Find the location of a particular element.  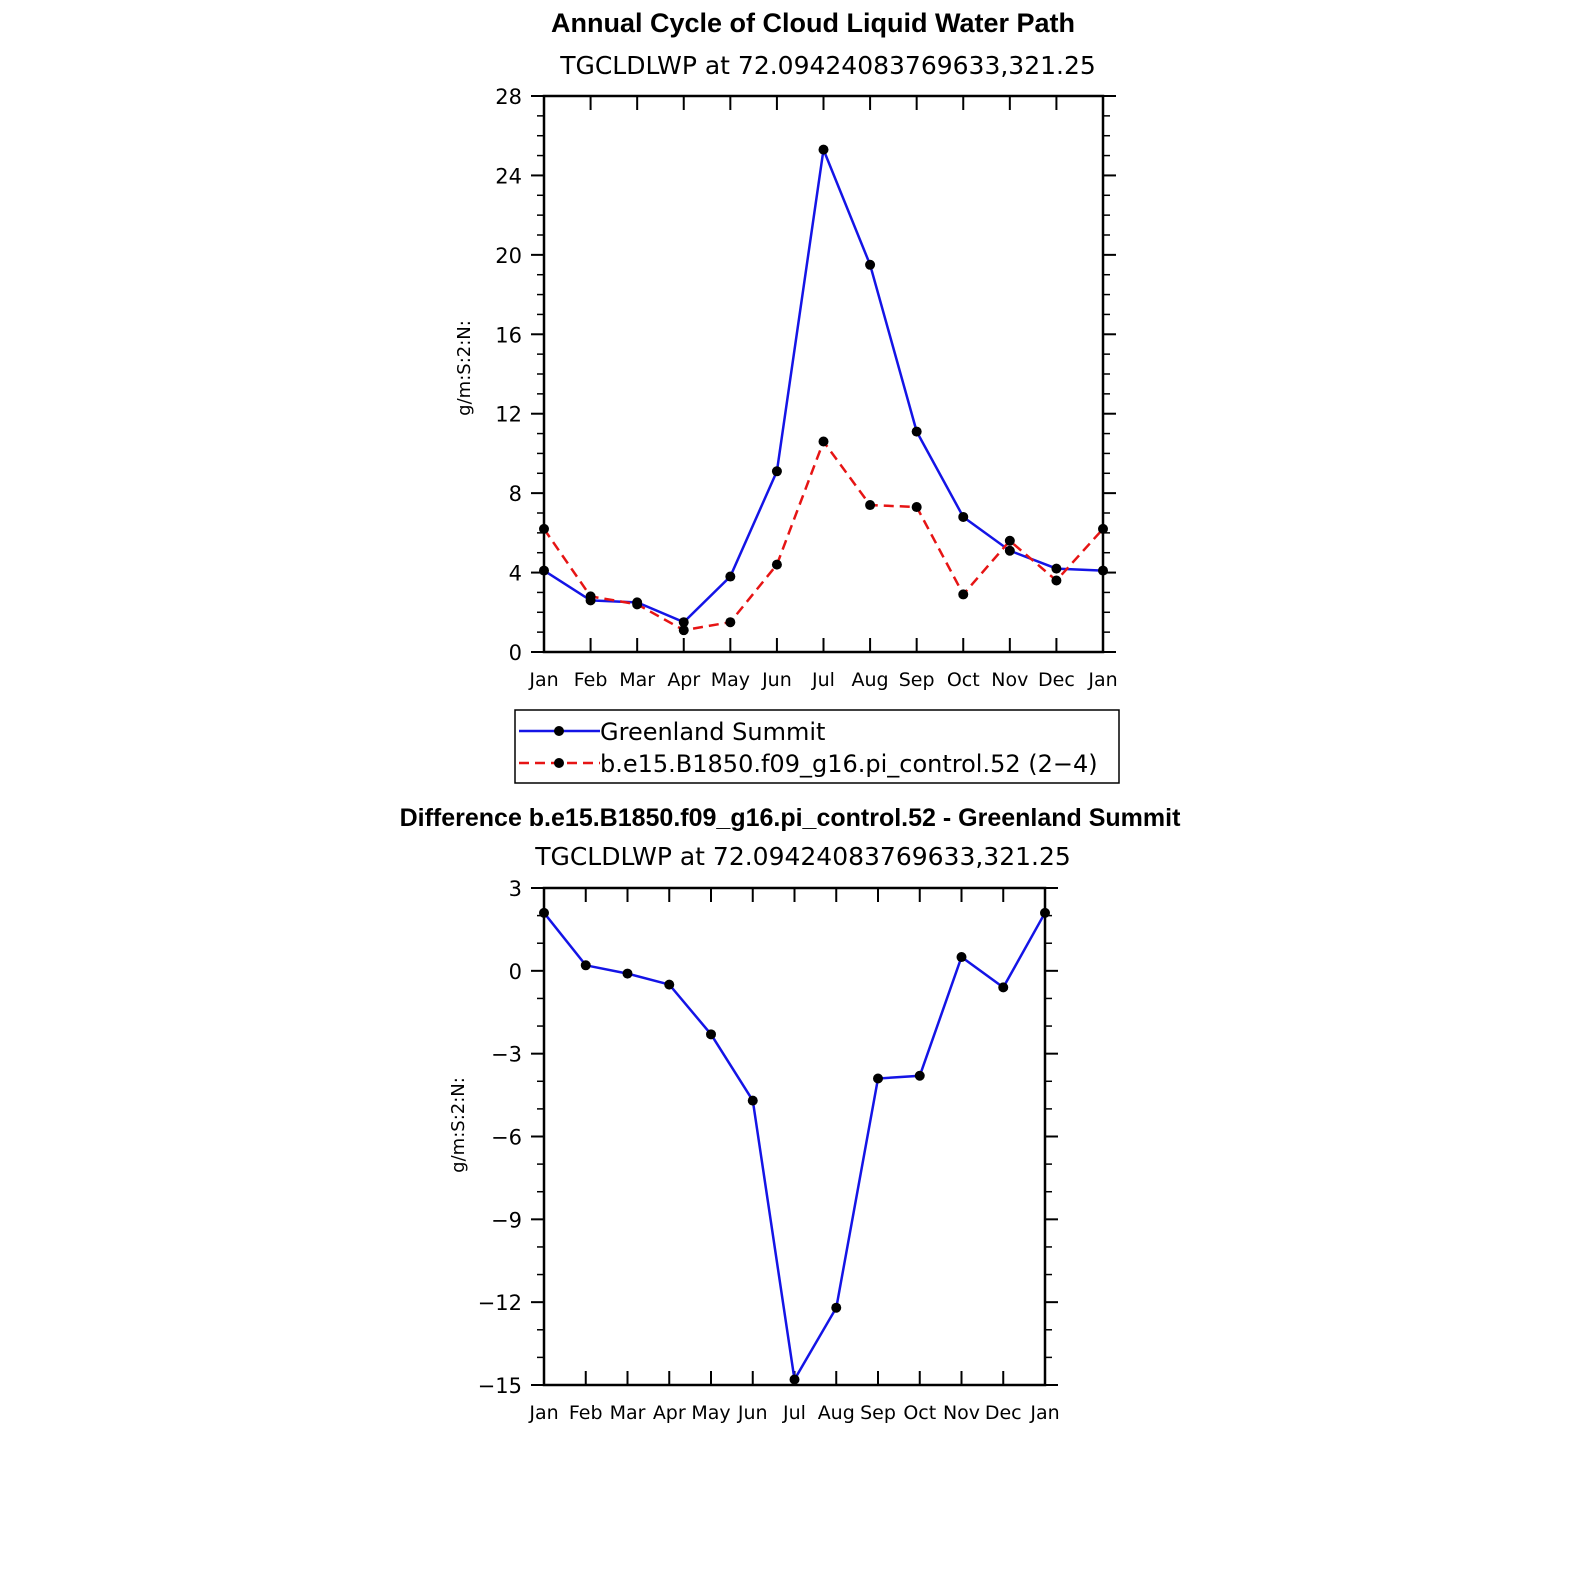

legend-label-pi-control: b.e15.B1850.f09_g16.pi_control.52 (2−4) is located at coordinates (849, 764).